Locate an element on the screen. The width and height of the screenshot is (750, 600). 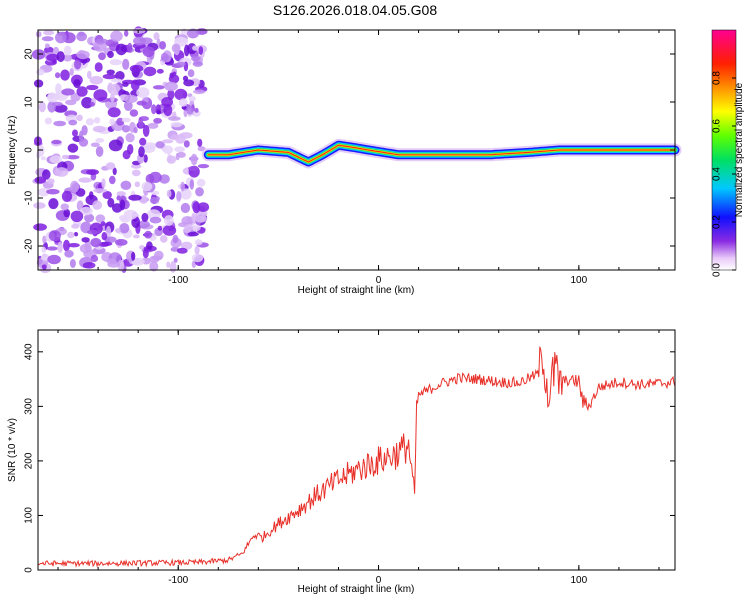
x-tick-label: 100 is located at coordinates (579, 580).